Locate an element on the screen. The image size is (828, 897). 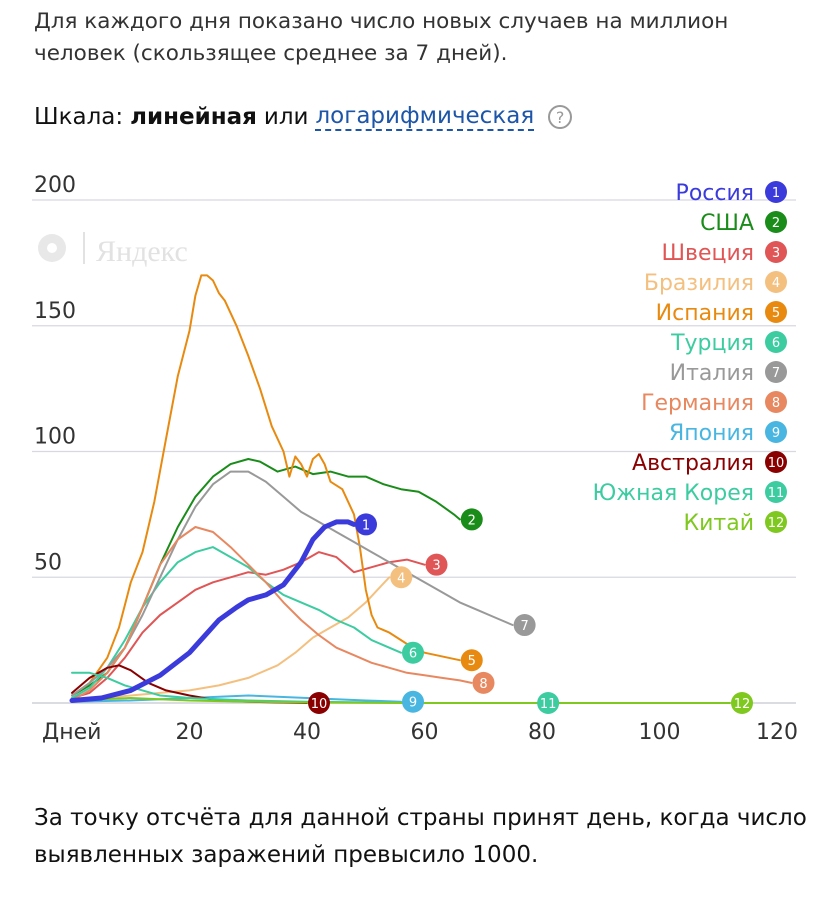
legend-item-11: Южная Корея 11 is located at coordinates (690, 493).